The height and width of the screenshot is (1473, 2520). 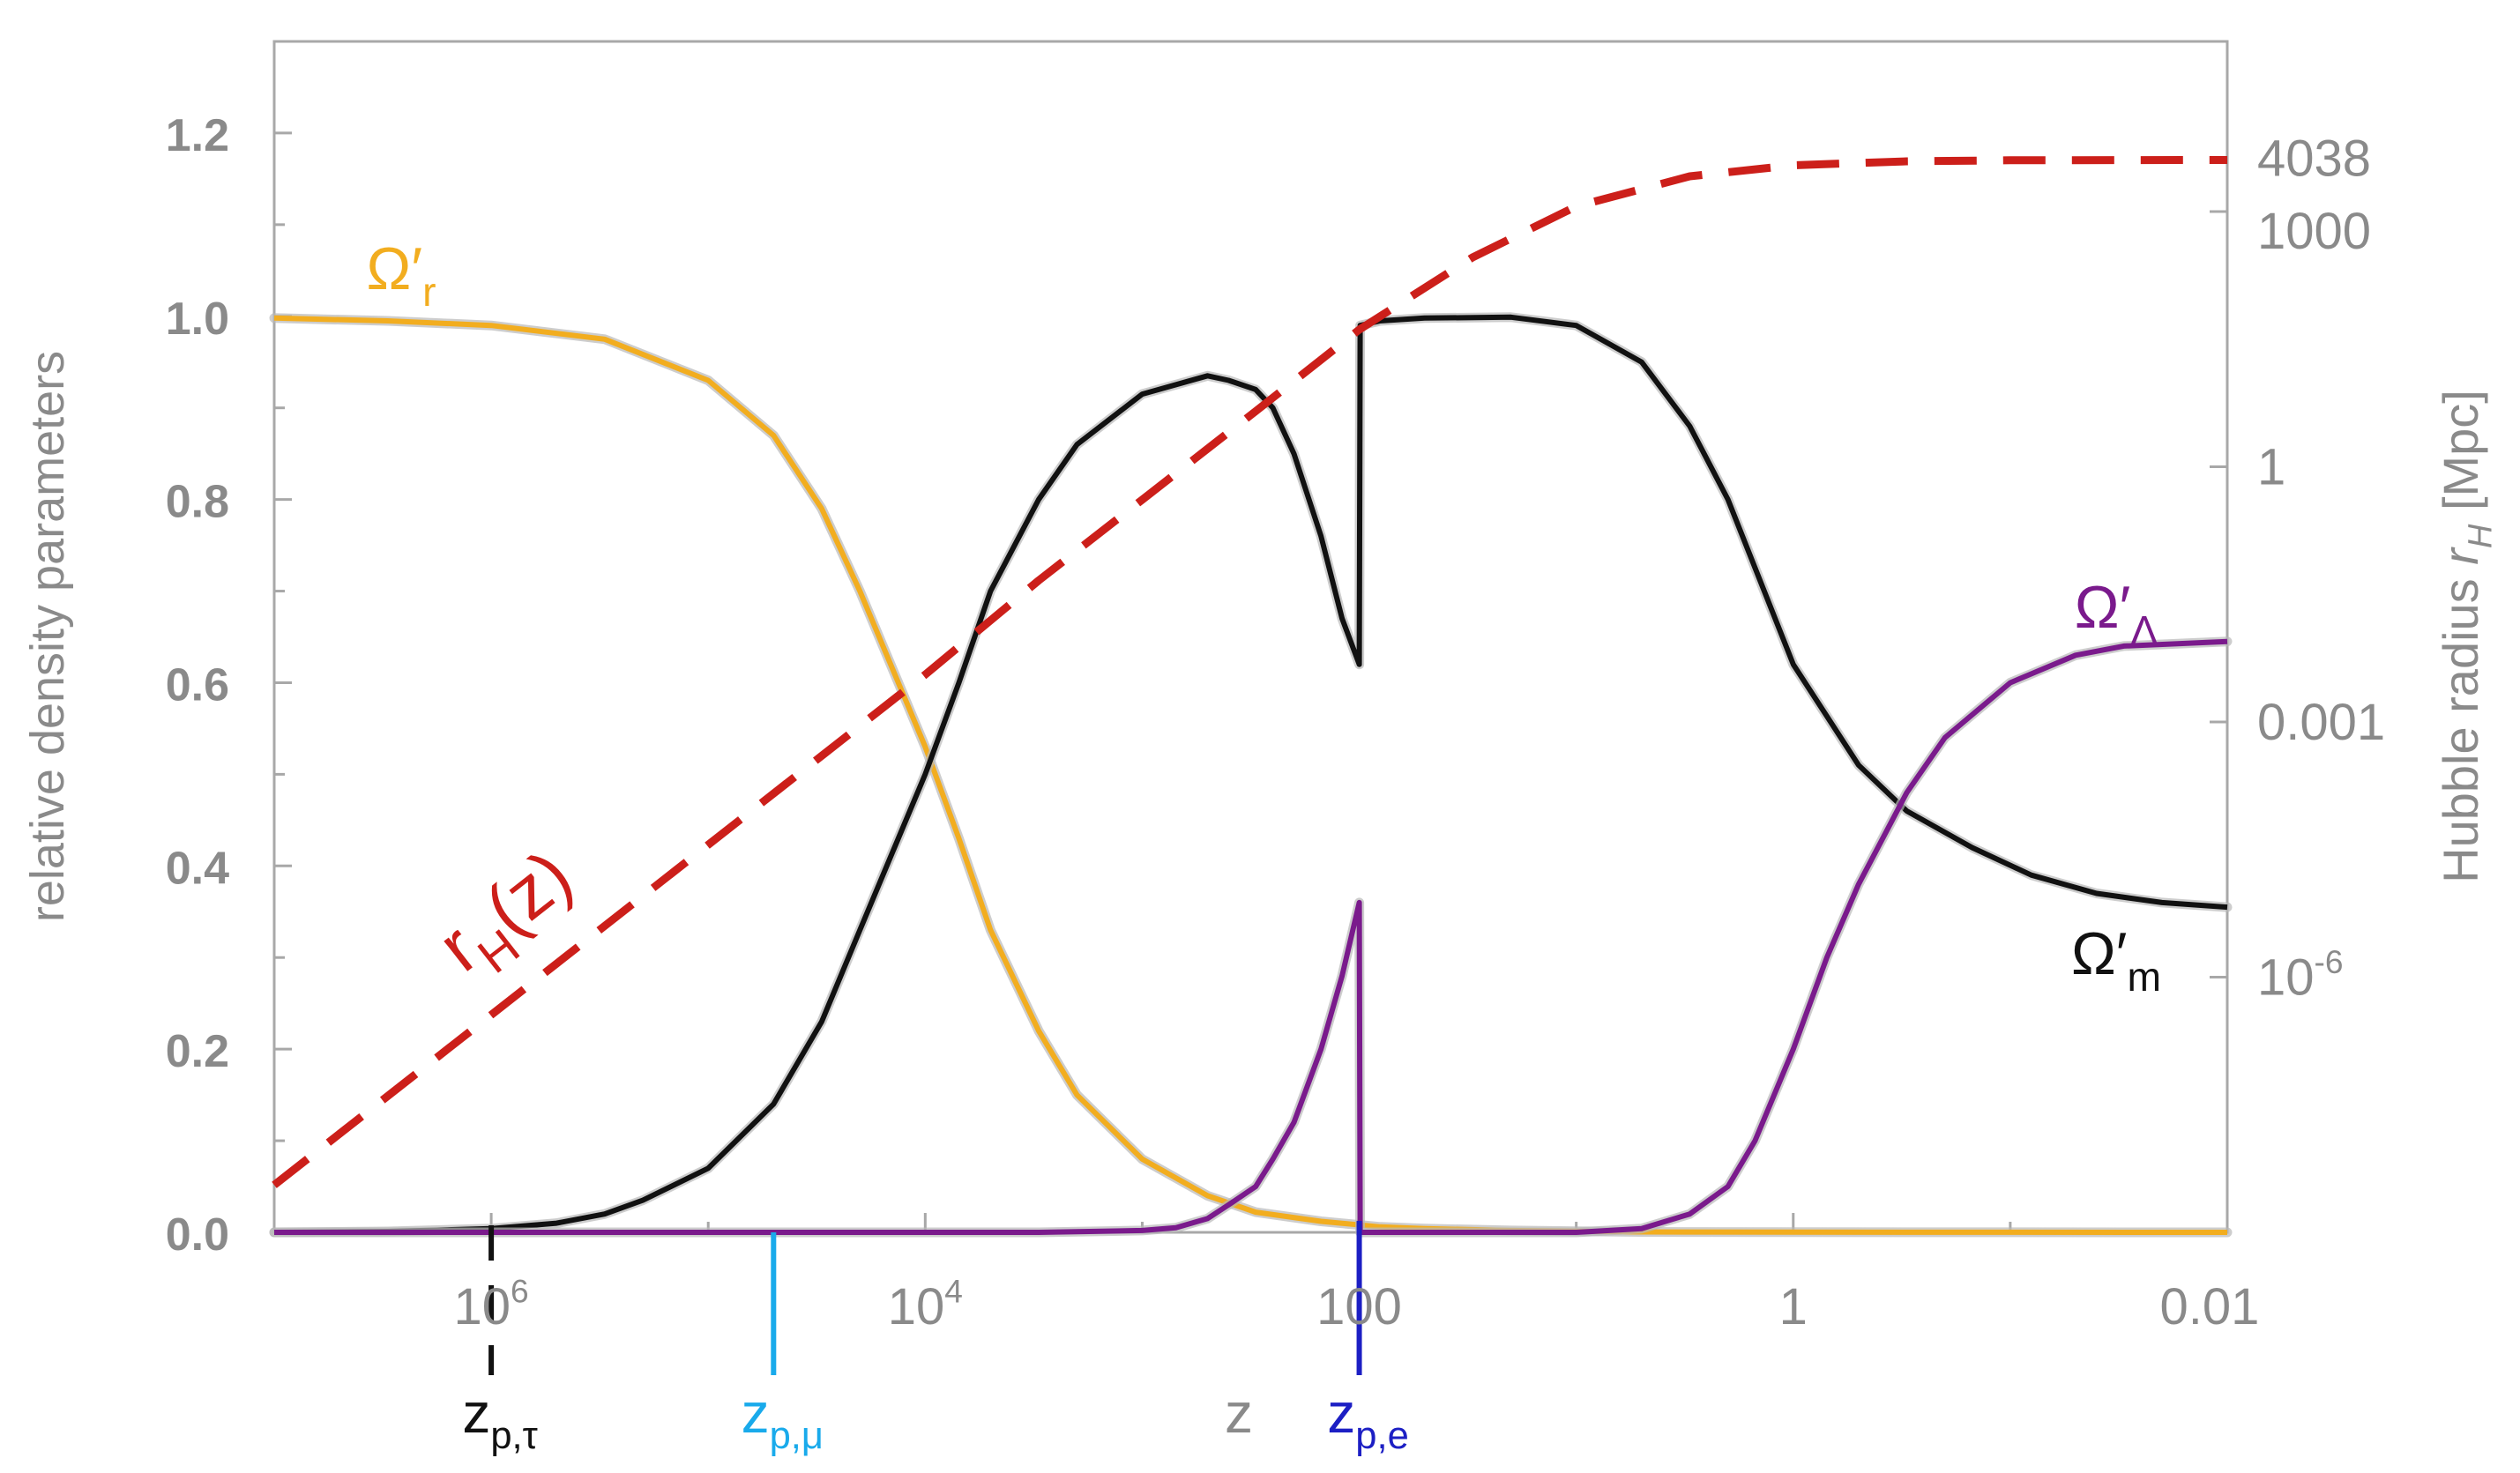 What do you see at coordinates (925, 1304) in the screenshot?
I see `x-tick-label: 10⁴` at bounding box center [925, 1304].